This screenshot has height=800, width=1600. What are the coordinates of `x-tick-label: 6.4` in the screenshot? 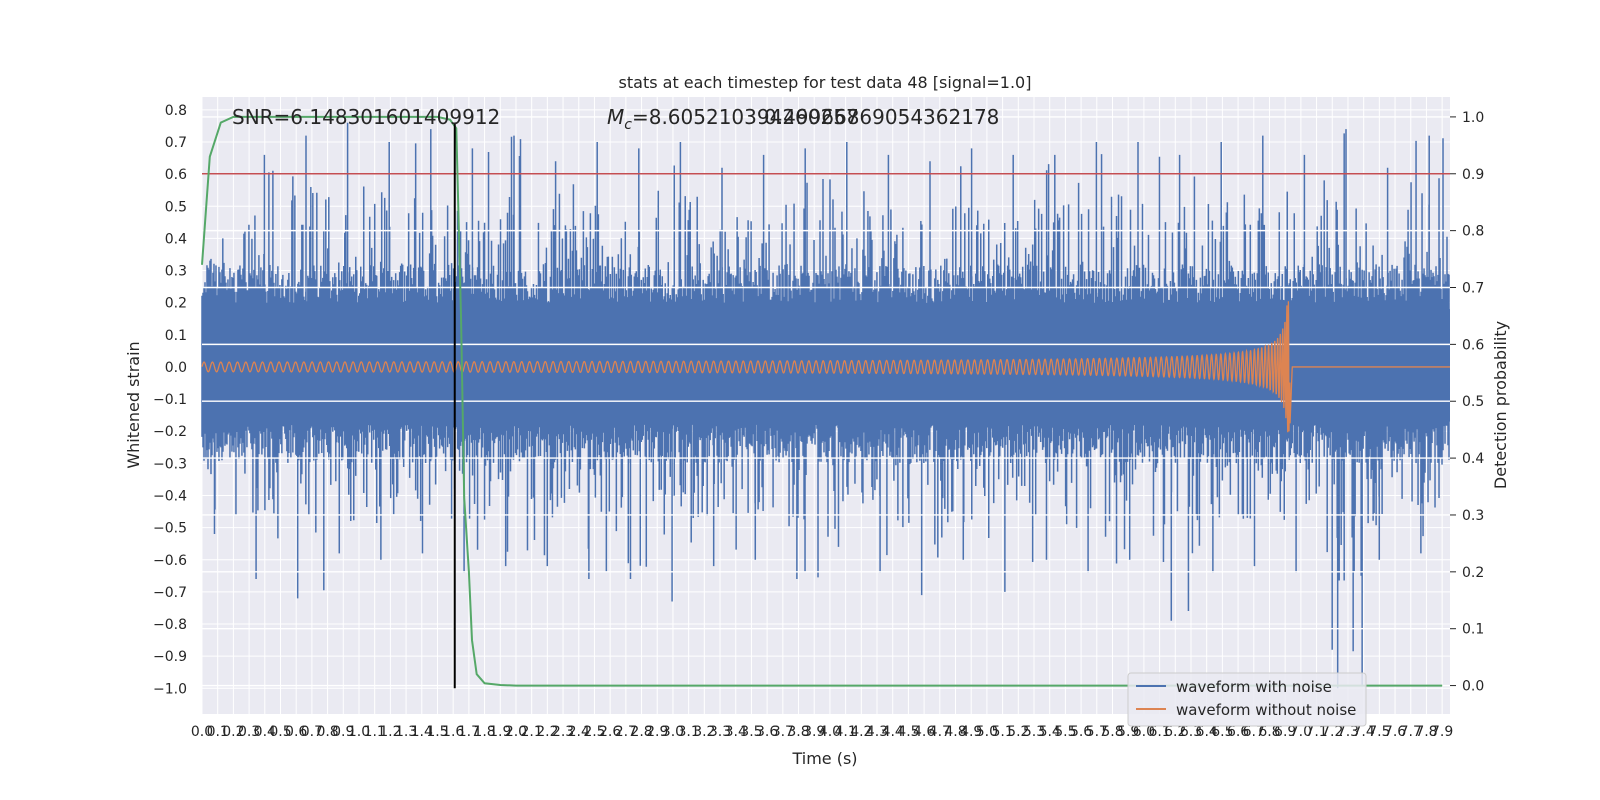 It's located at (1207, 732).